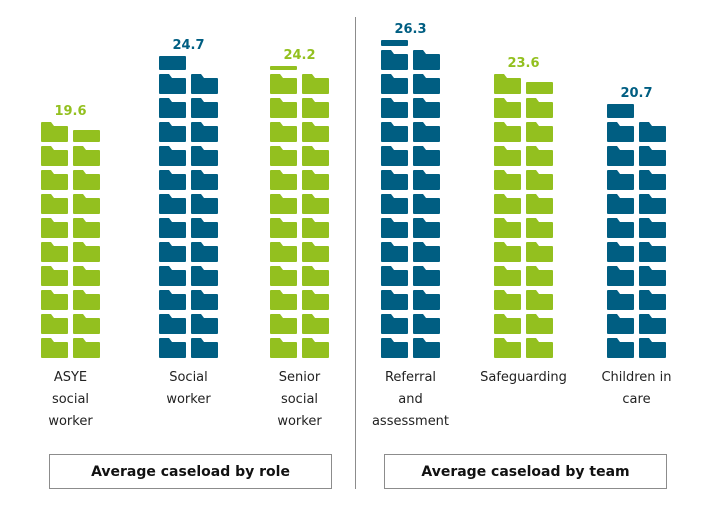 The image size is (722, 515). What do you see at coordinates (299, 55) in the screenshot?
I see `value-label: 24.2` at bounding box center [299, 55].